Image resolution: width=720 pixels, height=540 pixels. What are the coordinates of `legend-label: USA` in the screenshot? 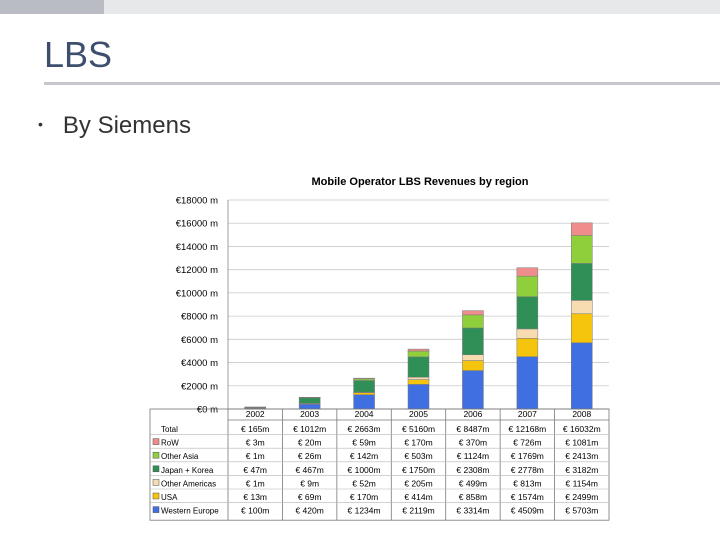 It's located at (169, 497).